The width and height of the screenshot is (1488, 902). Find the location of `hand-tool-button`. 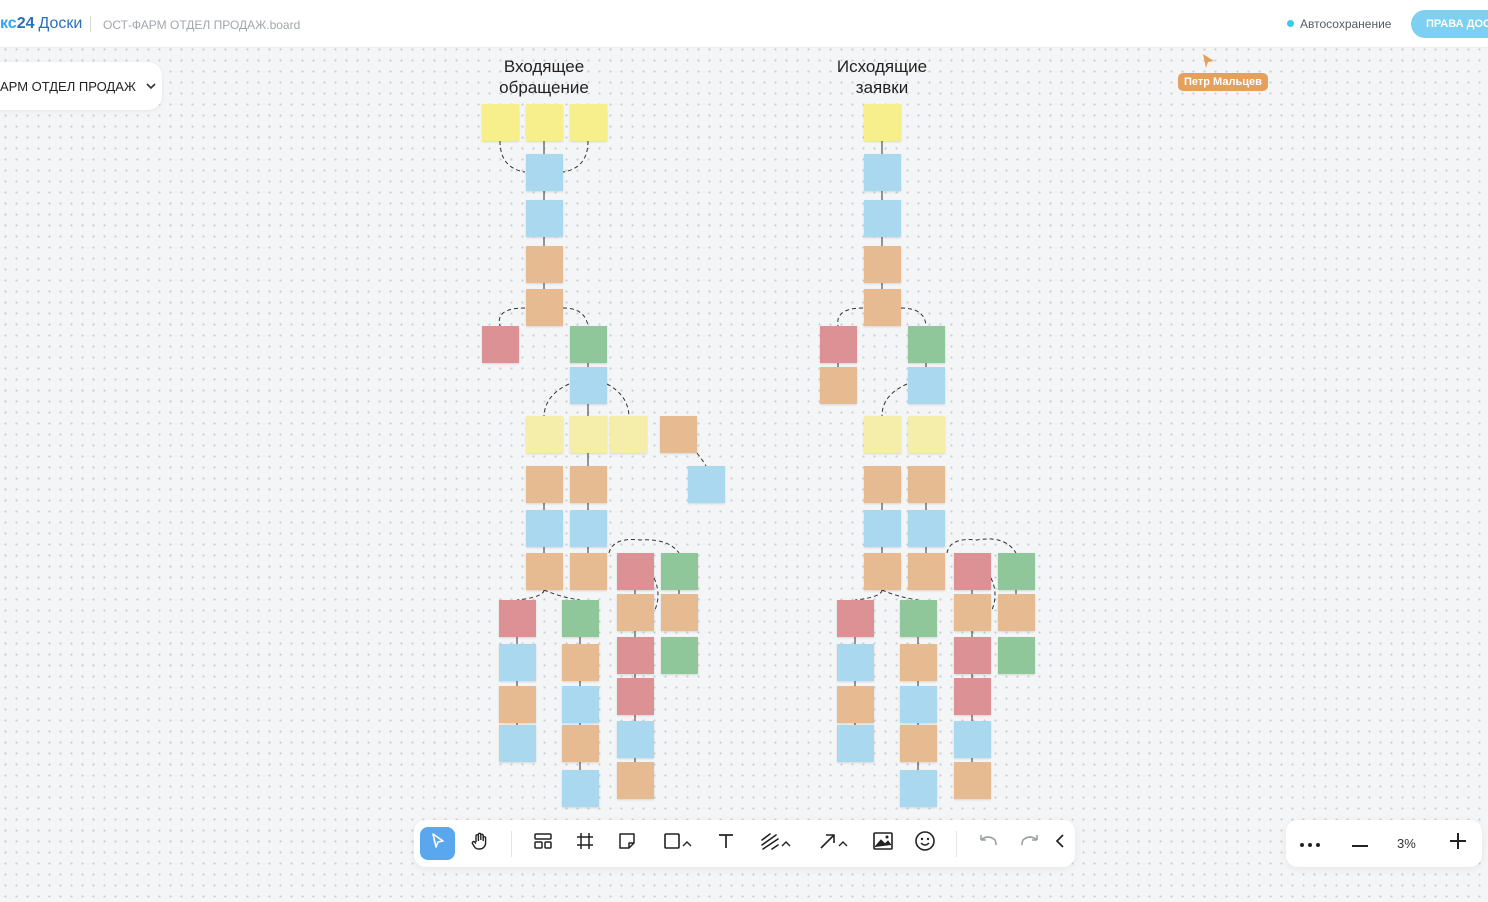

hand-tool-button is located at coordinates (480, 843).